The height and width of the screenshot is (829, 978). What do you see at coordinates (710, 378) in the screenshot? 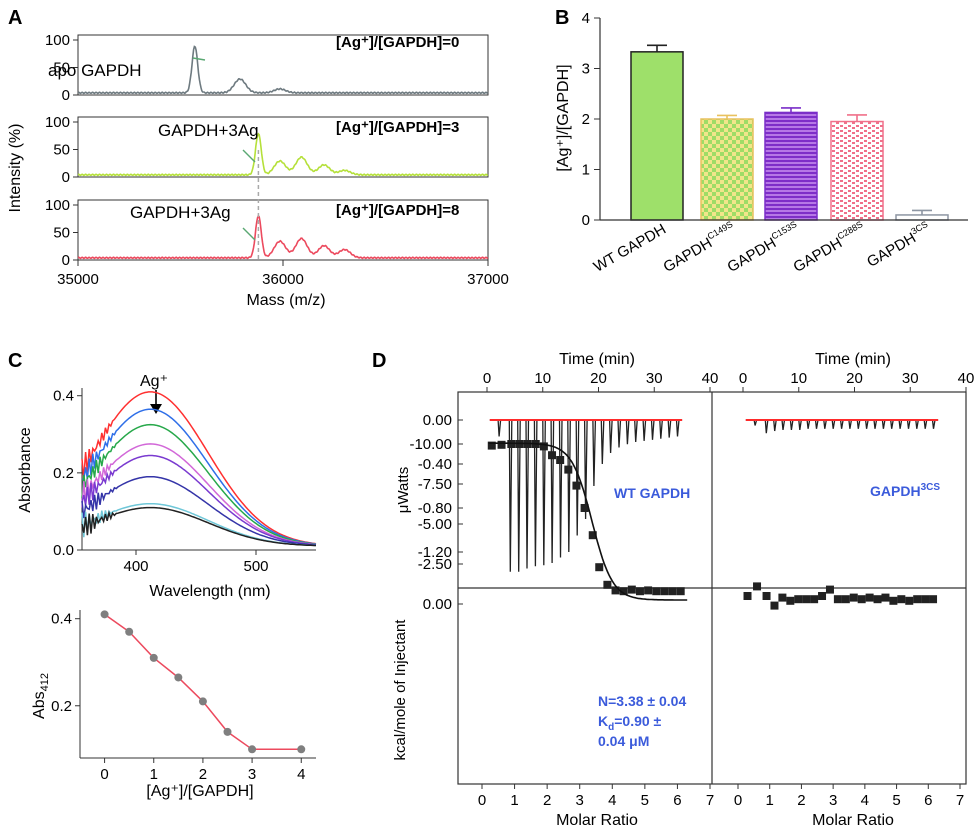
I see `panel-d-time-tick-label: 40` at bounding box center [710, 378].